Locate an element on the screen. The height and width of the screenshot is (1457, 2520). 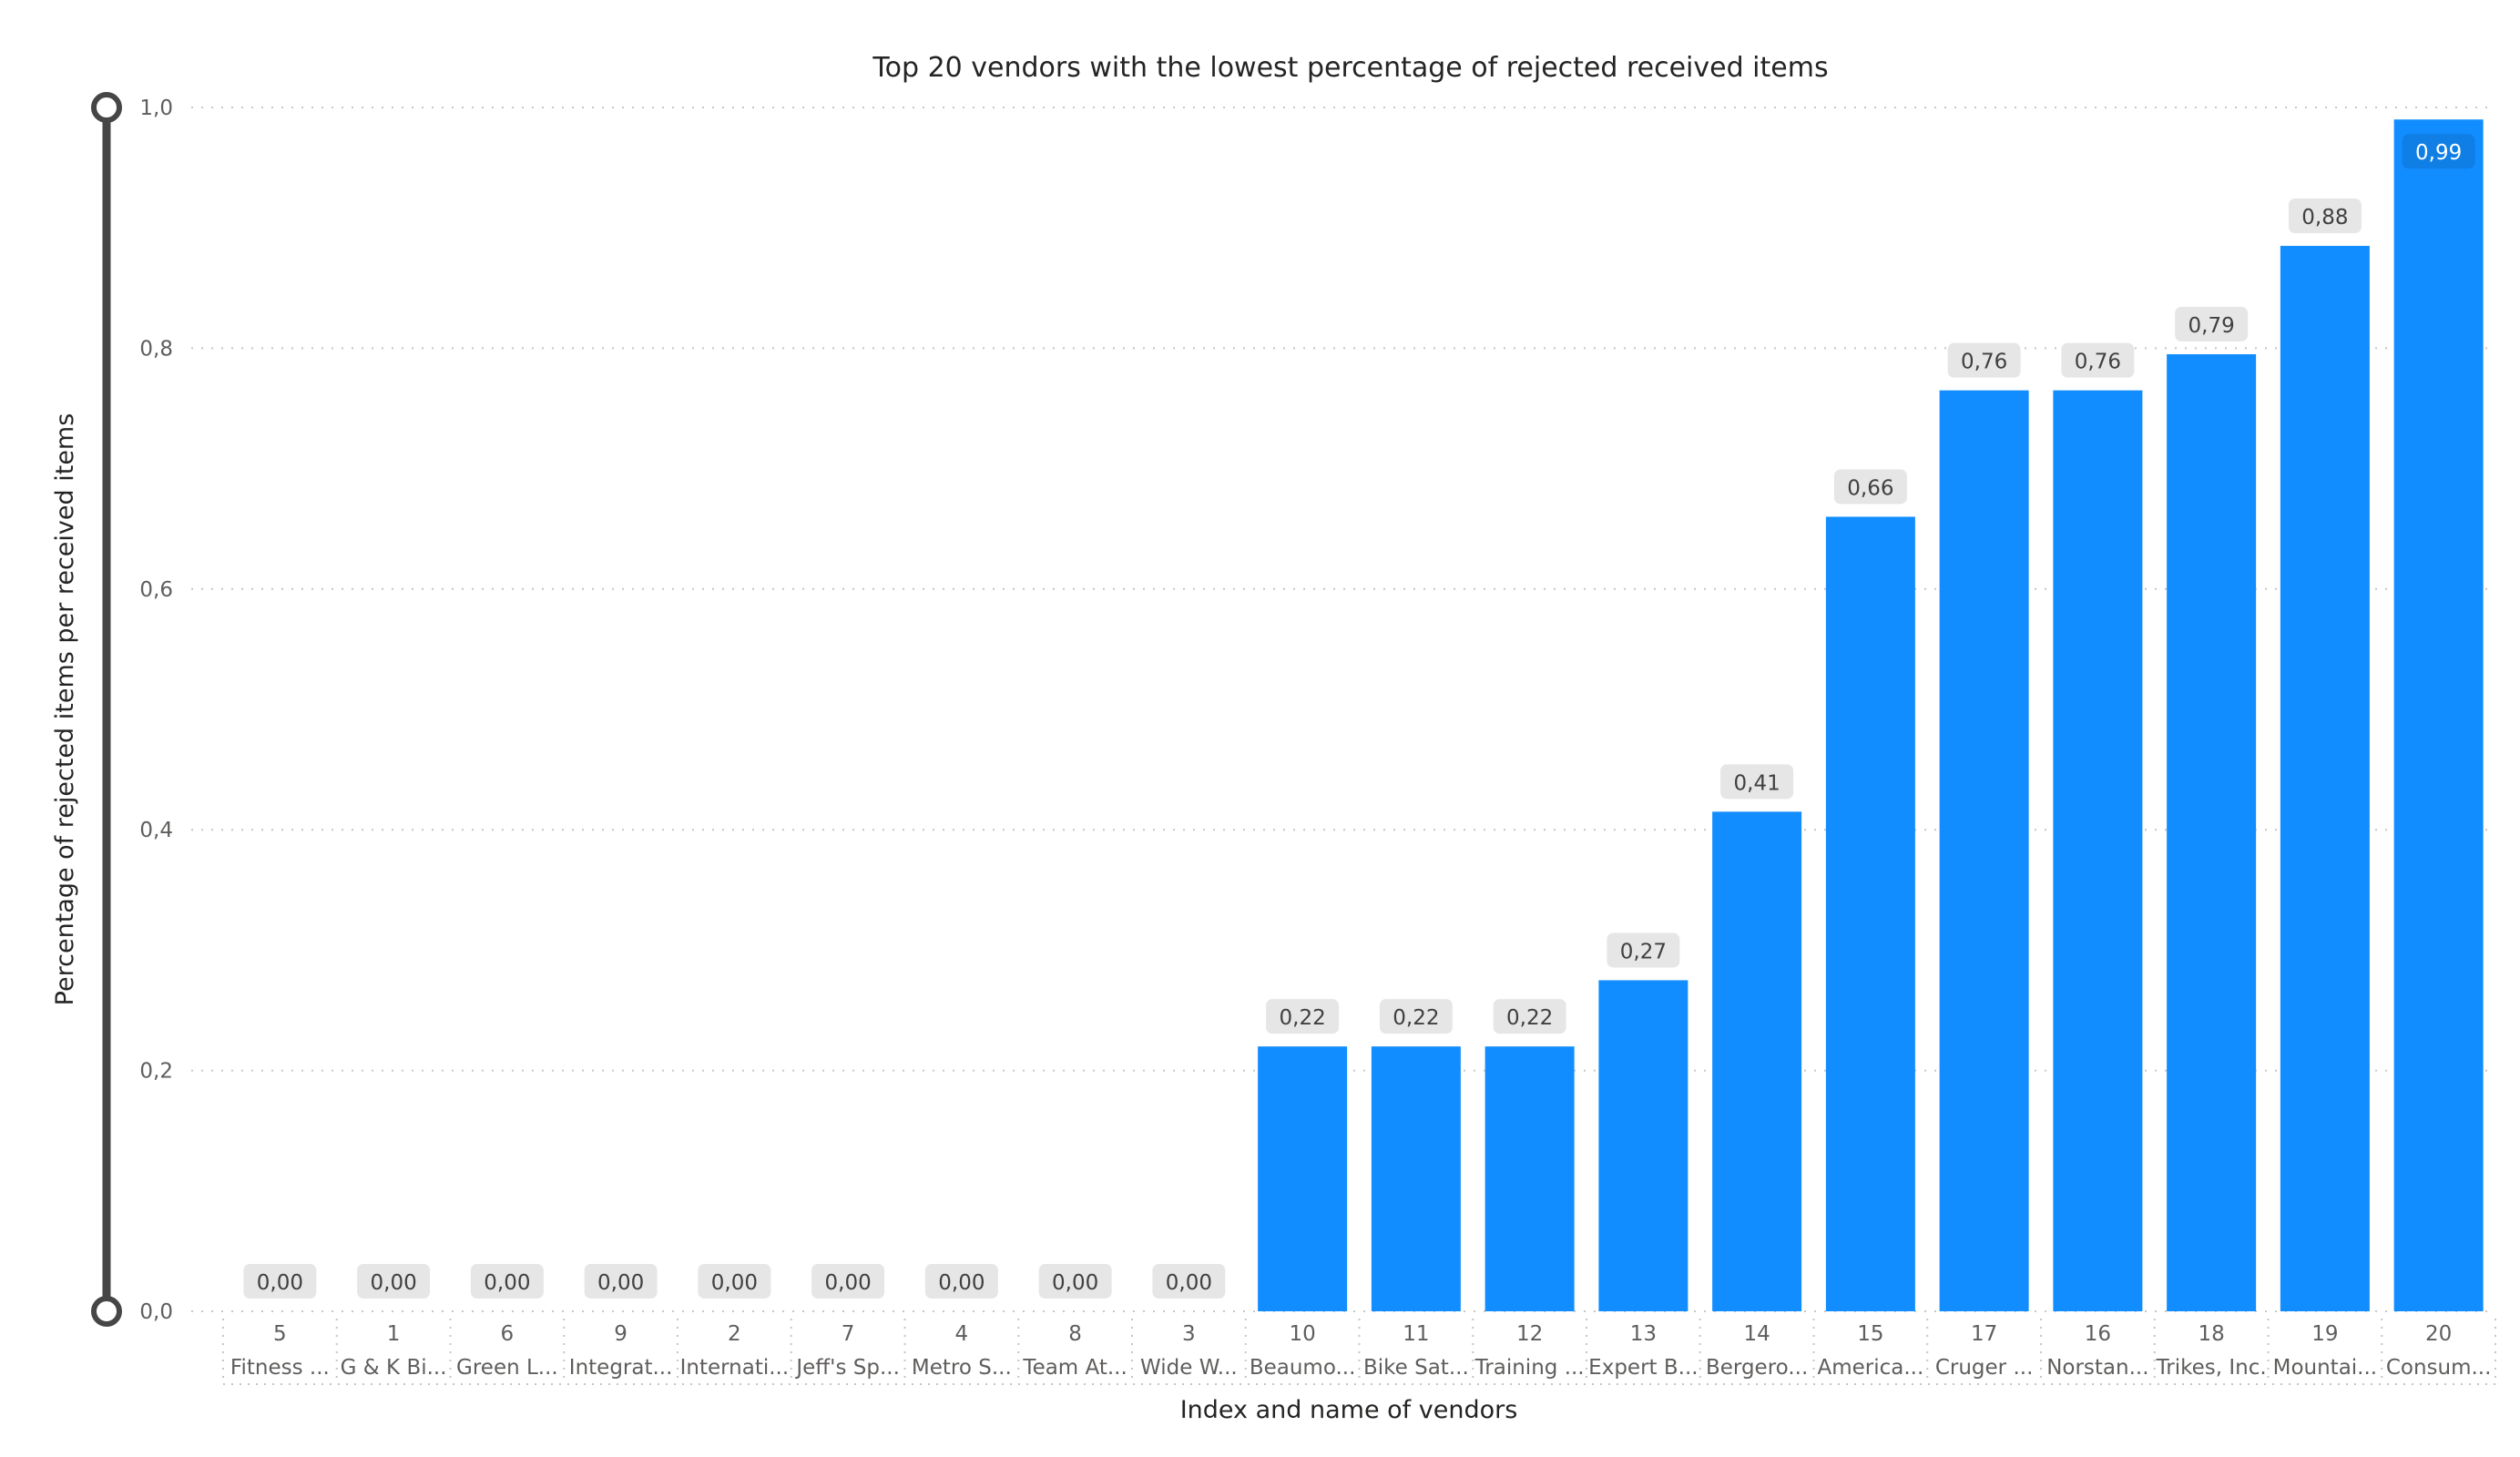
x-tick-index: 14 is located at coordinates (1756, 1334).